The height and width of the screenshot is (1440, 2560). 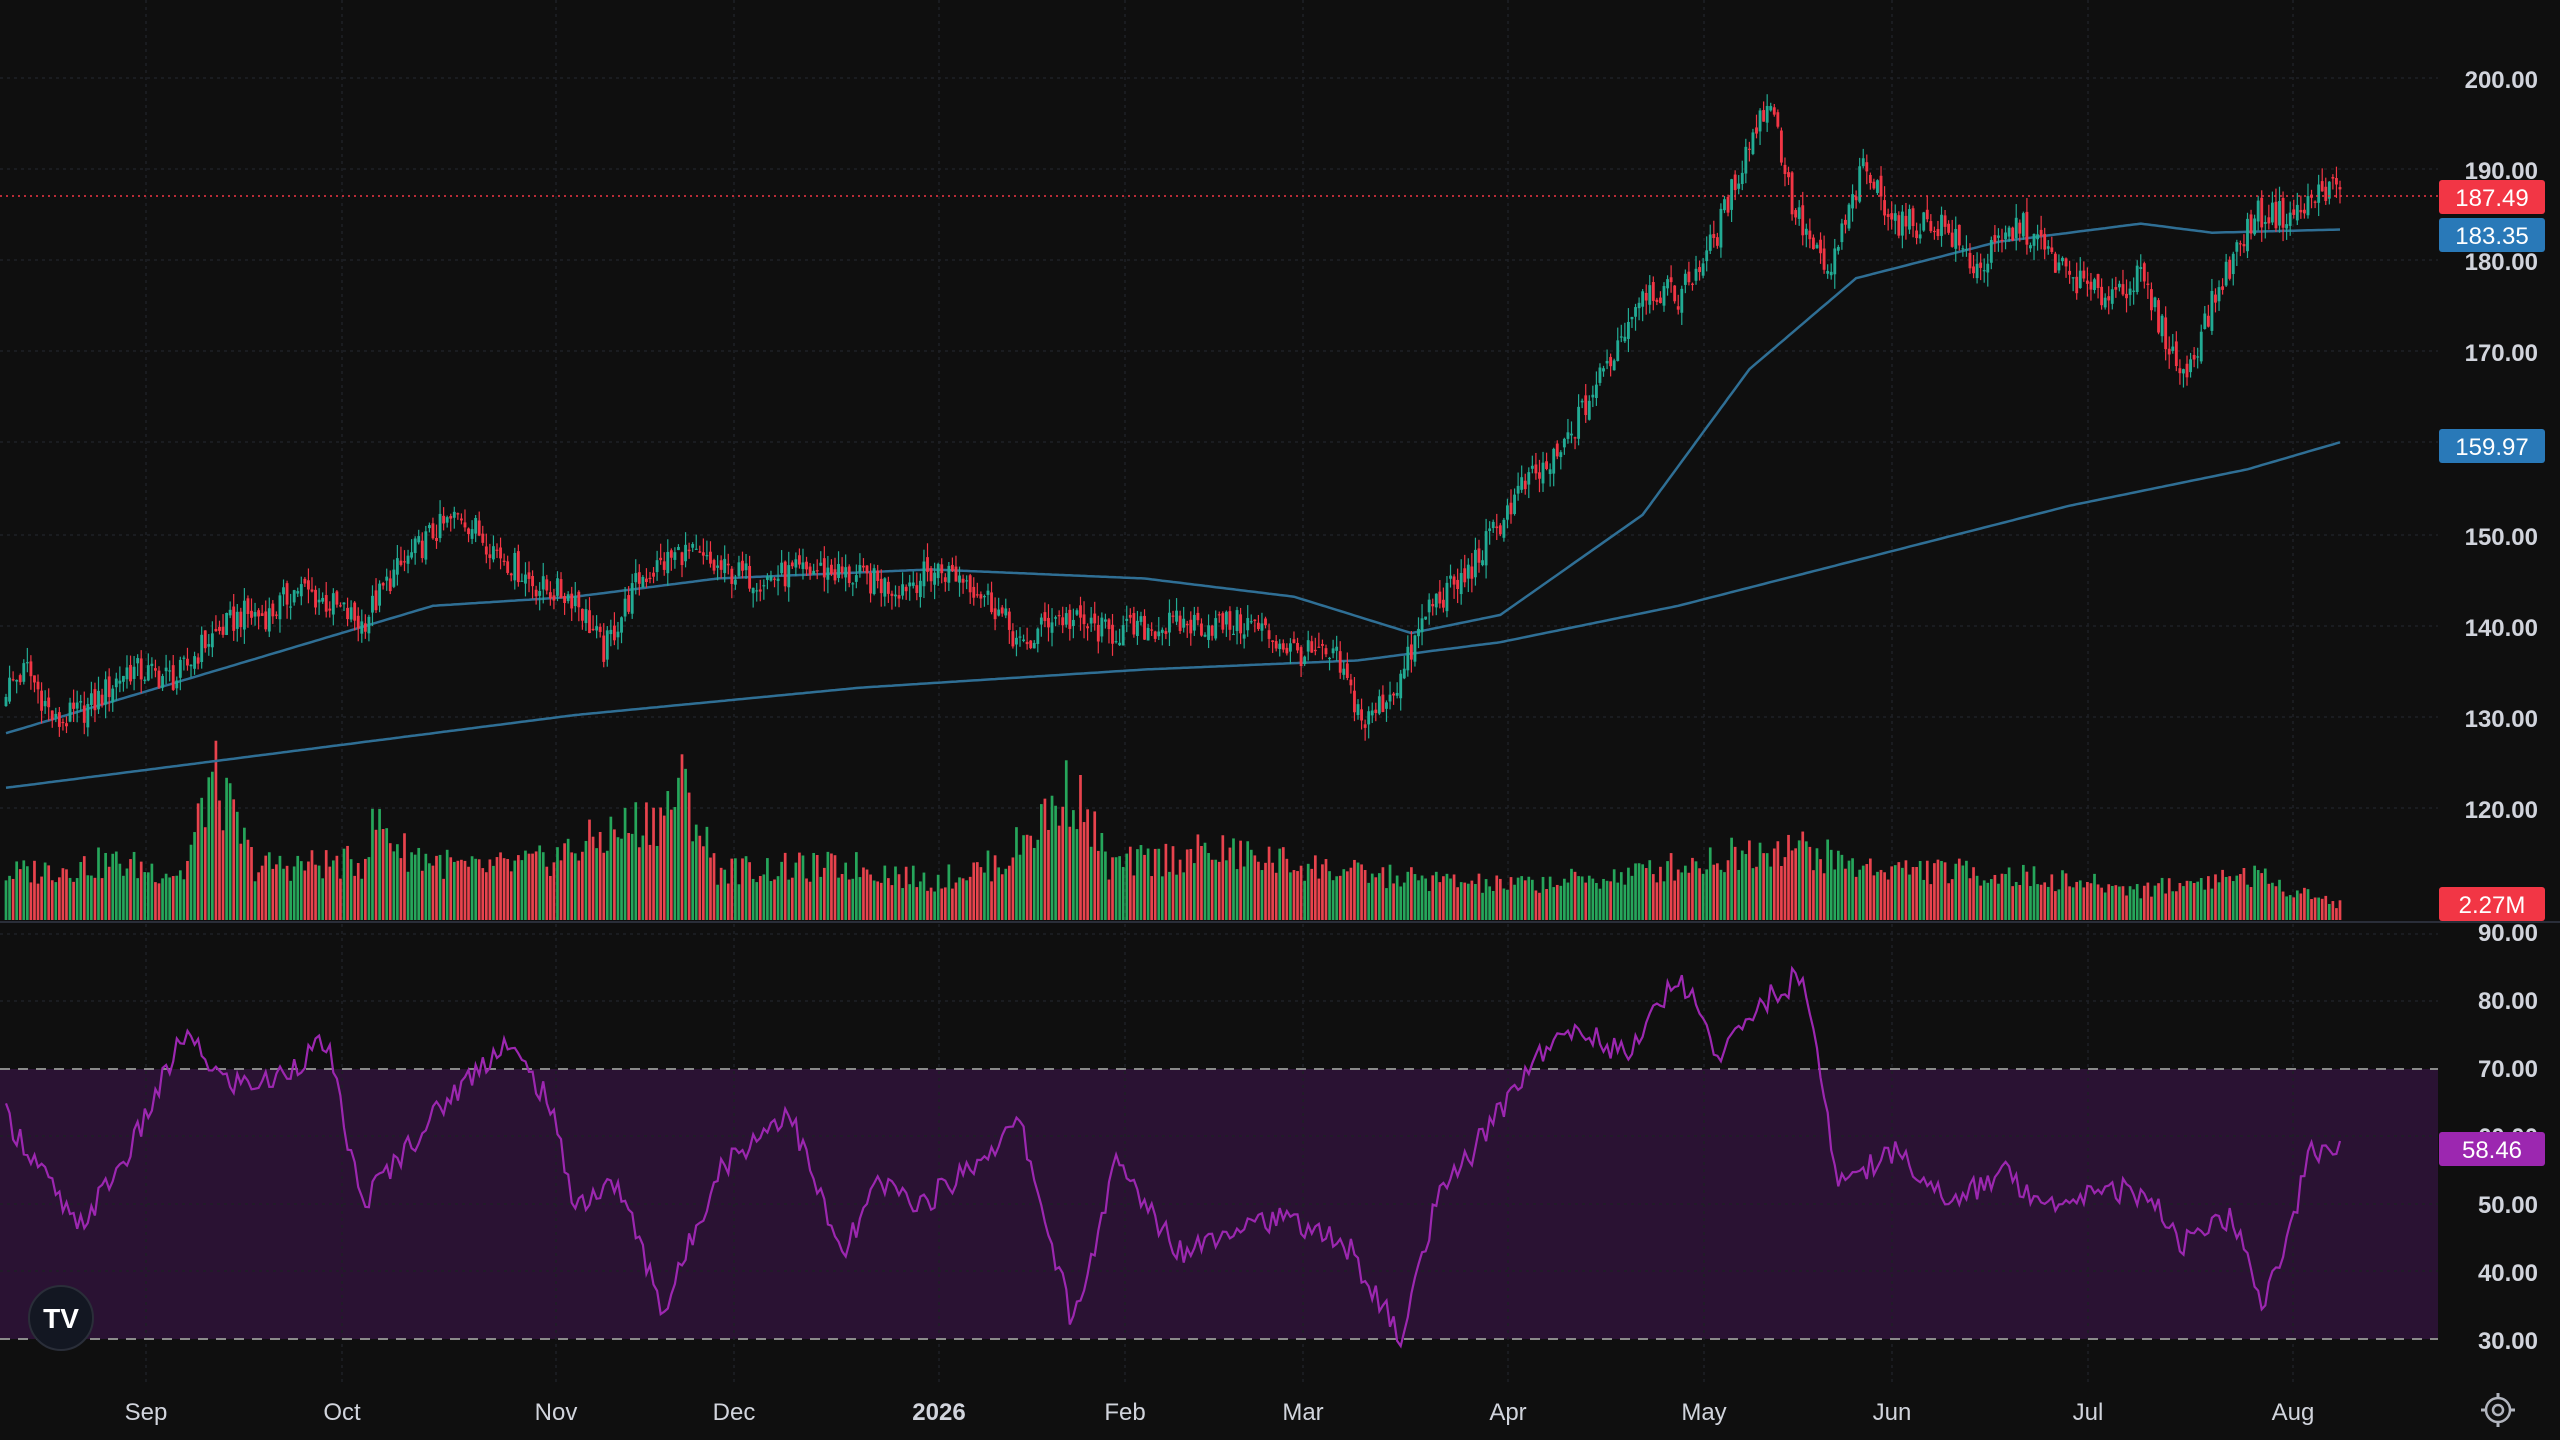 I want to click on rsi-tick-label: 80.00, so click(x=2508, y=1001).